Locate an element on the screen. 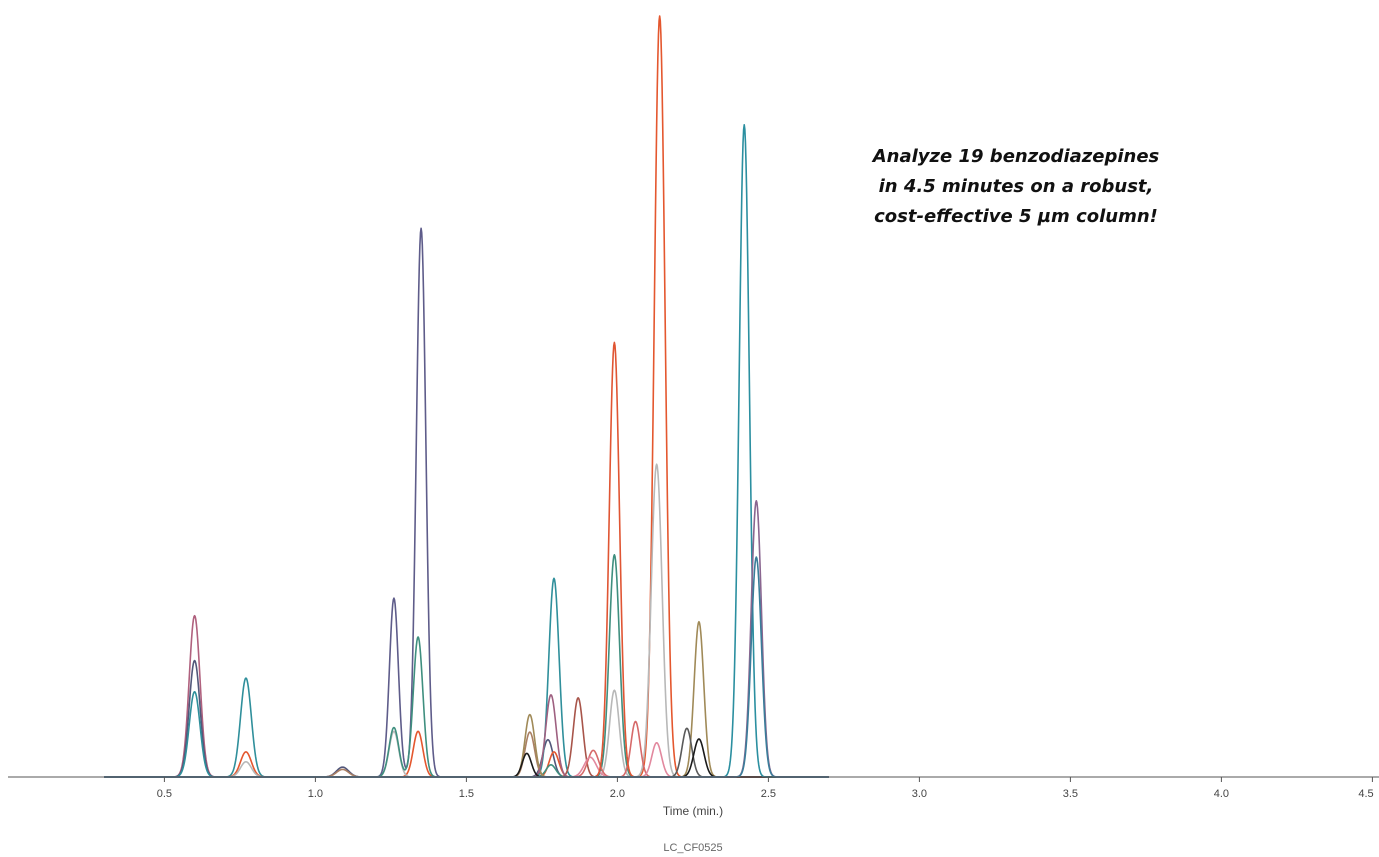  figure-code-label: LC_CF0525 is located at coordinates (692, 848).